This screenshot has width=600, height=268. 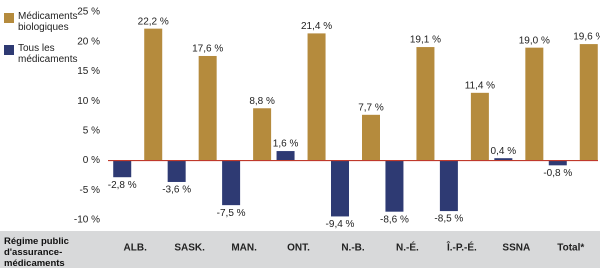 I want to click on value-label: 7,7 %, so click(x=371, y=107).